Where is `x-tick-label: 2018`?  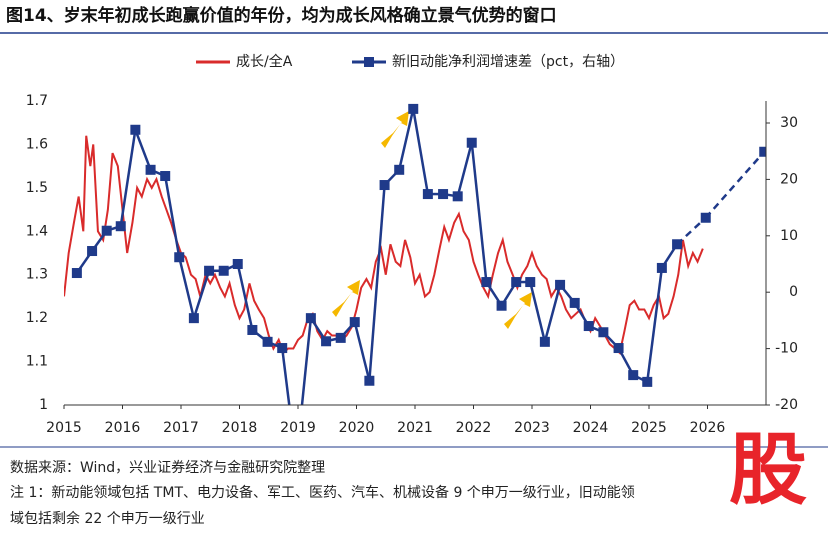
x-tick-label: 2018 is located at coordinates (240, 428).